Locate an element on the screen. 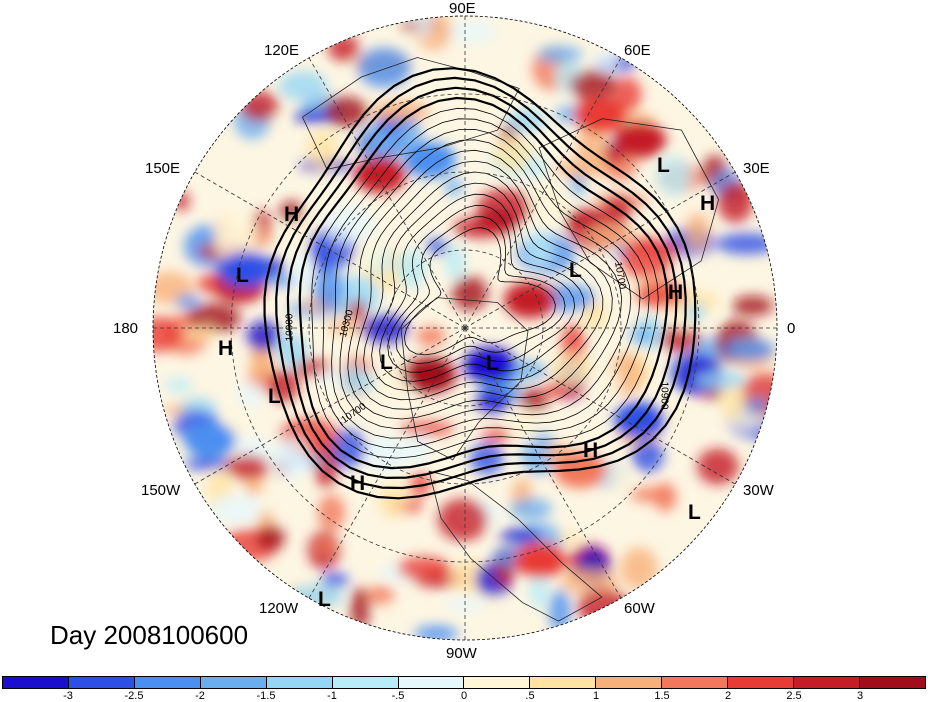 Image resolution: width=928 pixels, height=702 pixels. lon-label-90w: 90W is located at coordinates (461, 653).